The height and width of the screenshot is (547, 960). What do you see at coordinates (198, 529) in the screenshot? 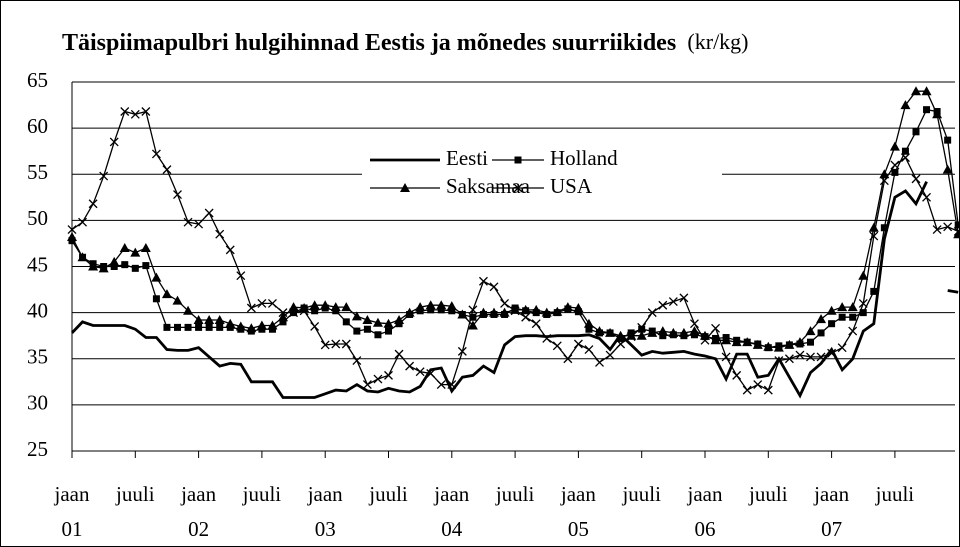
I see `x-year-label: 02` at bounding box center [198, 529].